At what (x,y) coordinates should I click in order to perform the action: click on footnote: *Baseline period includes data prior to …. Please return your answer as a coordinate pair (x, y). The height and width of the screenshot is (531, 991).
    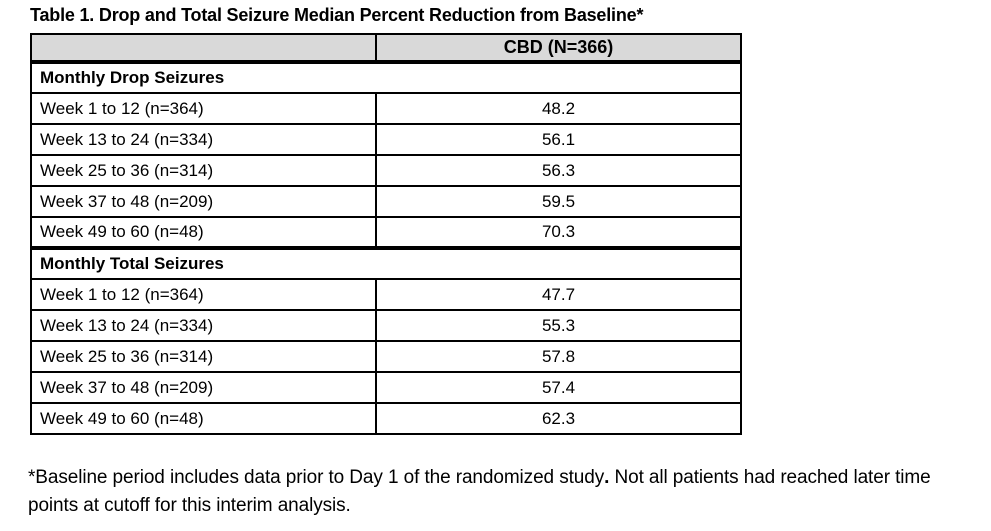
    Looking at the image, I should click on (504, 492).